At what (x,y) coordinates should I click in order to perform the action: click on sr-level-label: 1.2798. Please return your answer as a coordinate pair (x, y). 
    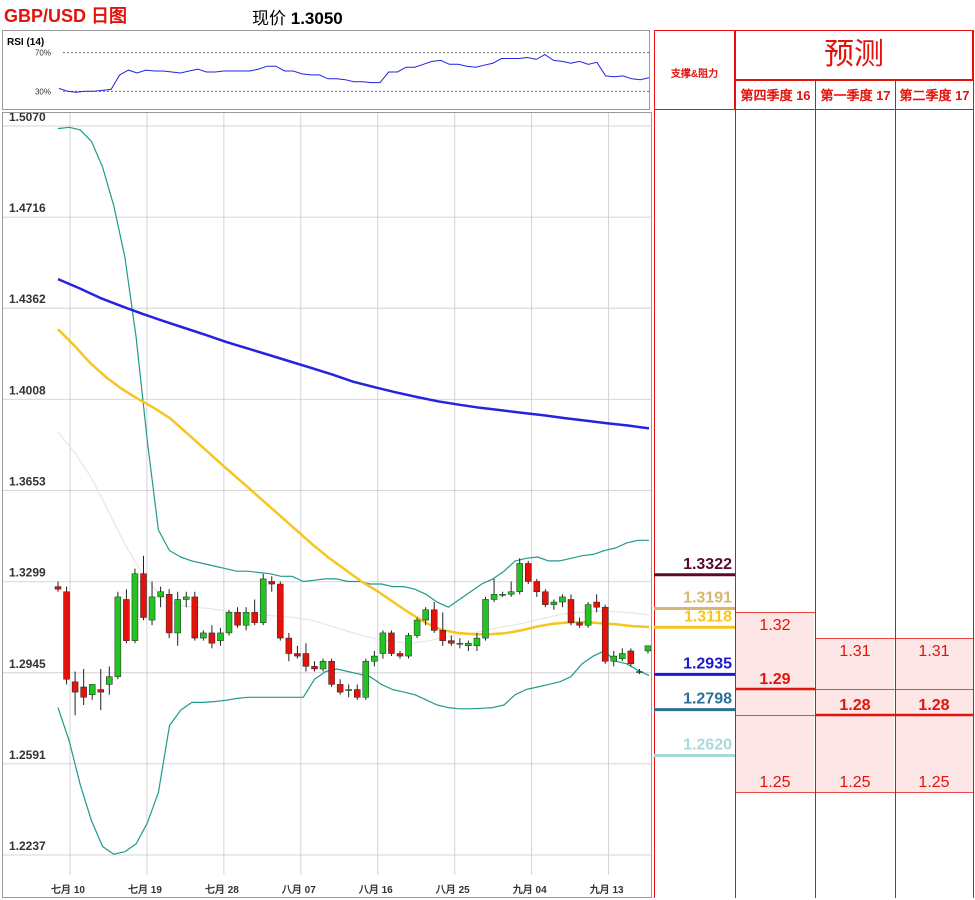
    Looking at the image, I should click on (707, 699).